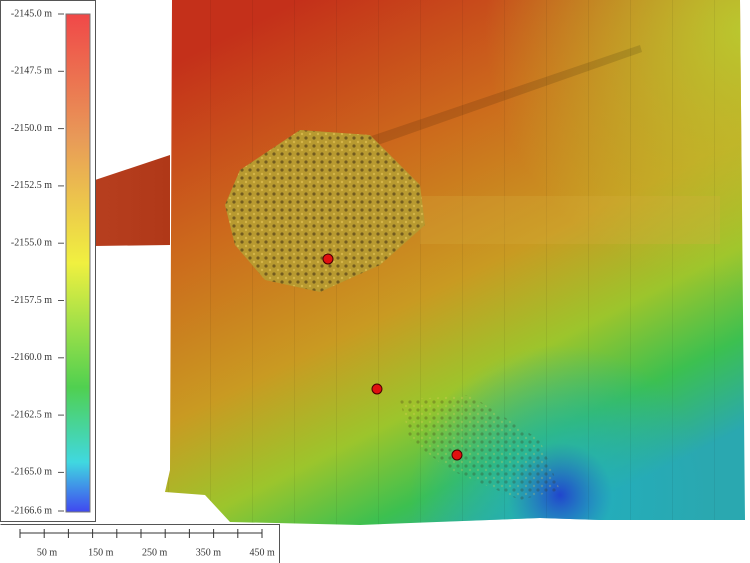 The height and width of the screenshot is (563, 750). I want to click on scale-label: 250 m, so click(155, 552).